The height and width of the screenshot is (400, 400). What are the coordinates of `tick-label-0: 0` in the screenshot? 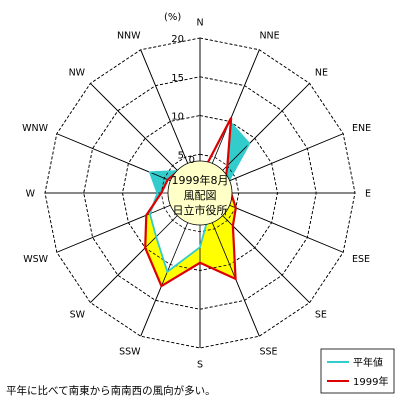 It's located at (192, 160).